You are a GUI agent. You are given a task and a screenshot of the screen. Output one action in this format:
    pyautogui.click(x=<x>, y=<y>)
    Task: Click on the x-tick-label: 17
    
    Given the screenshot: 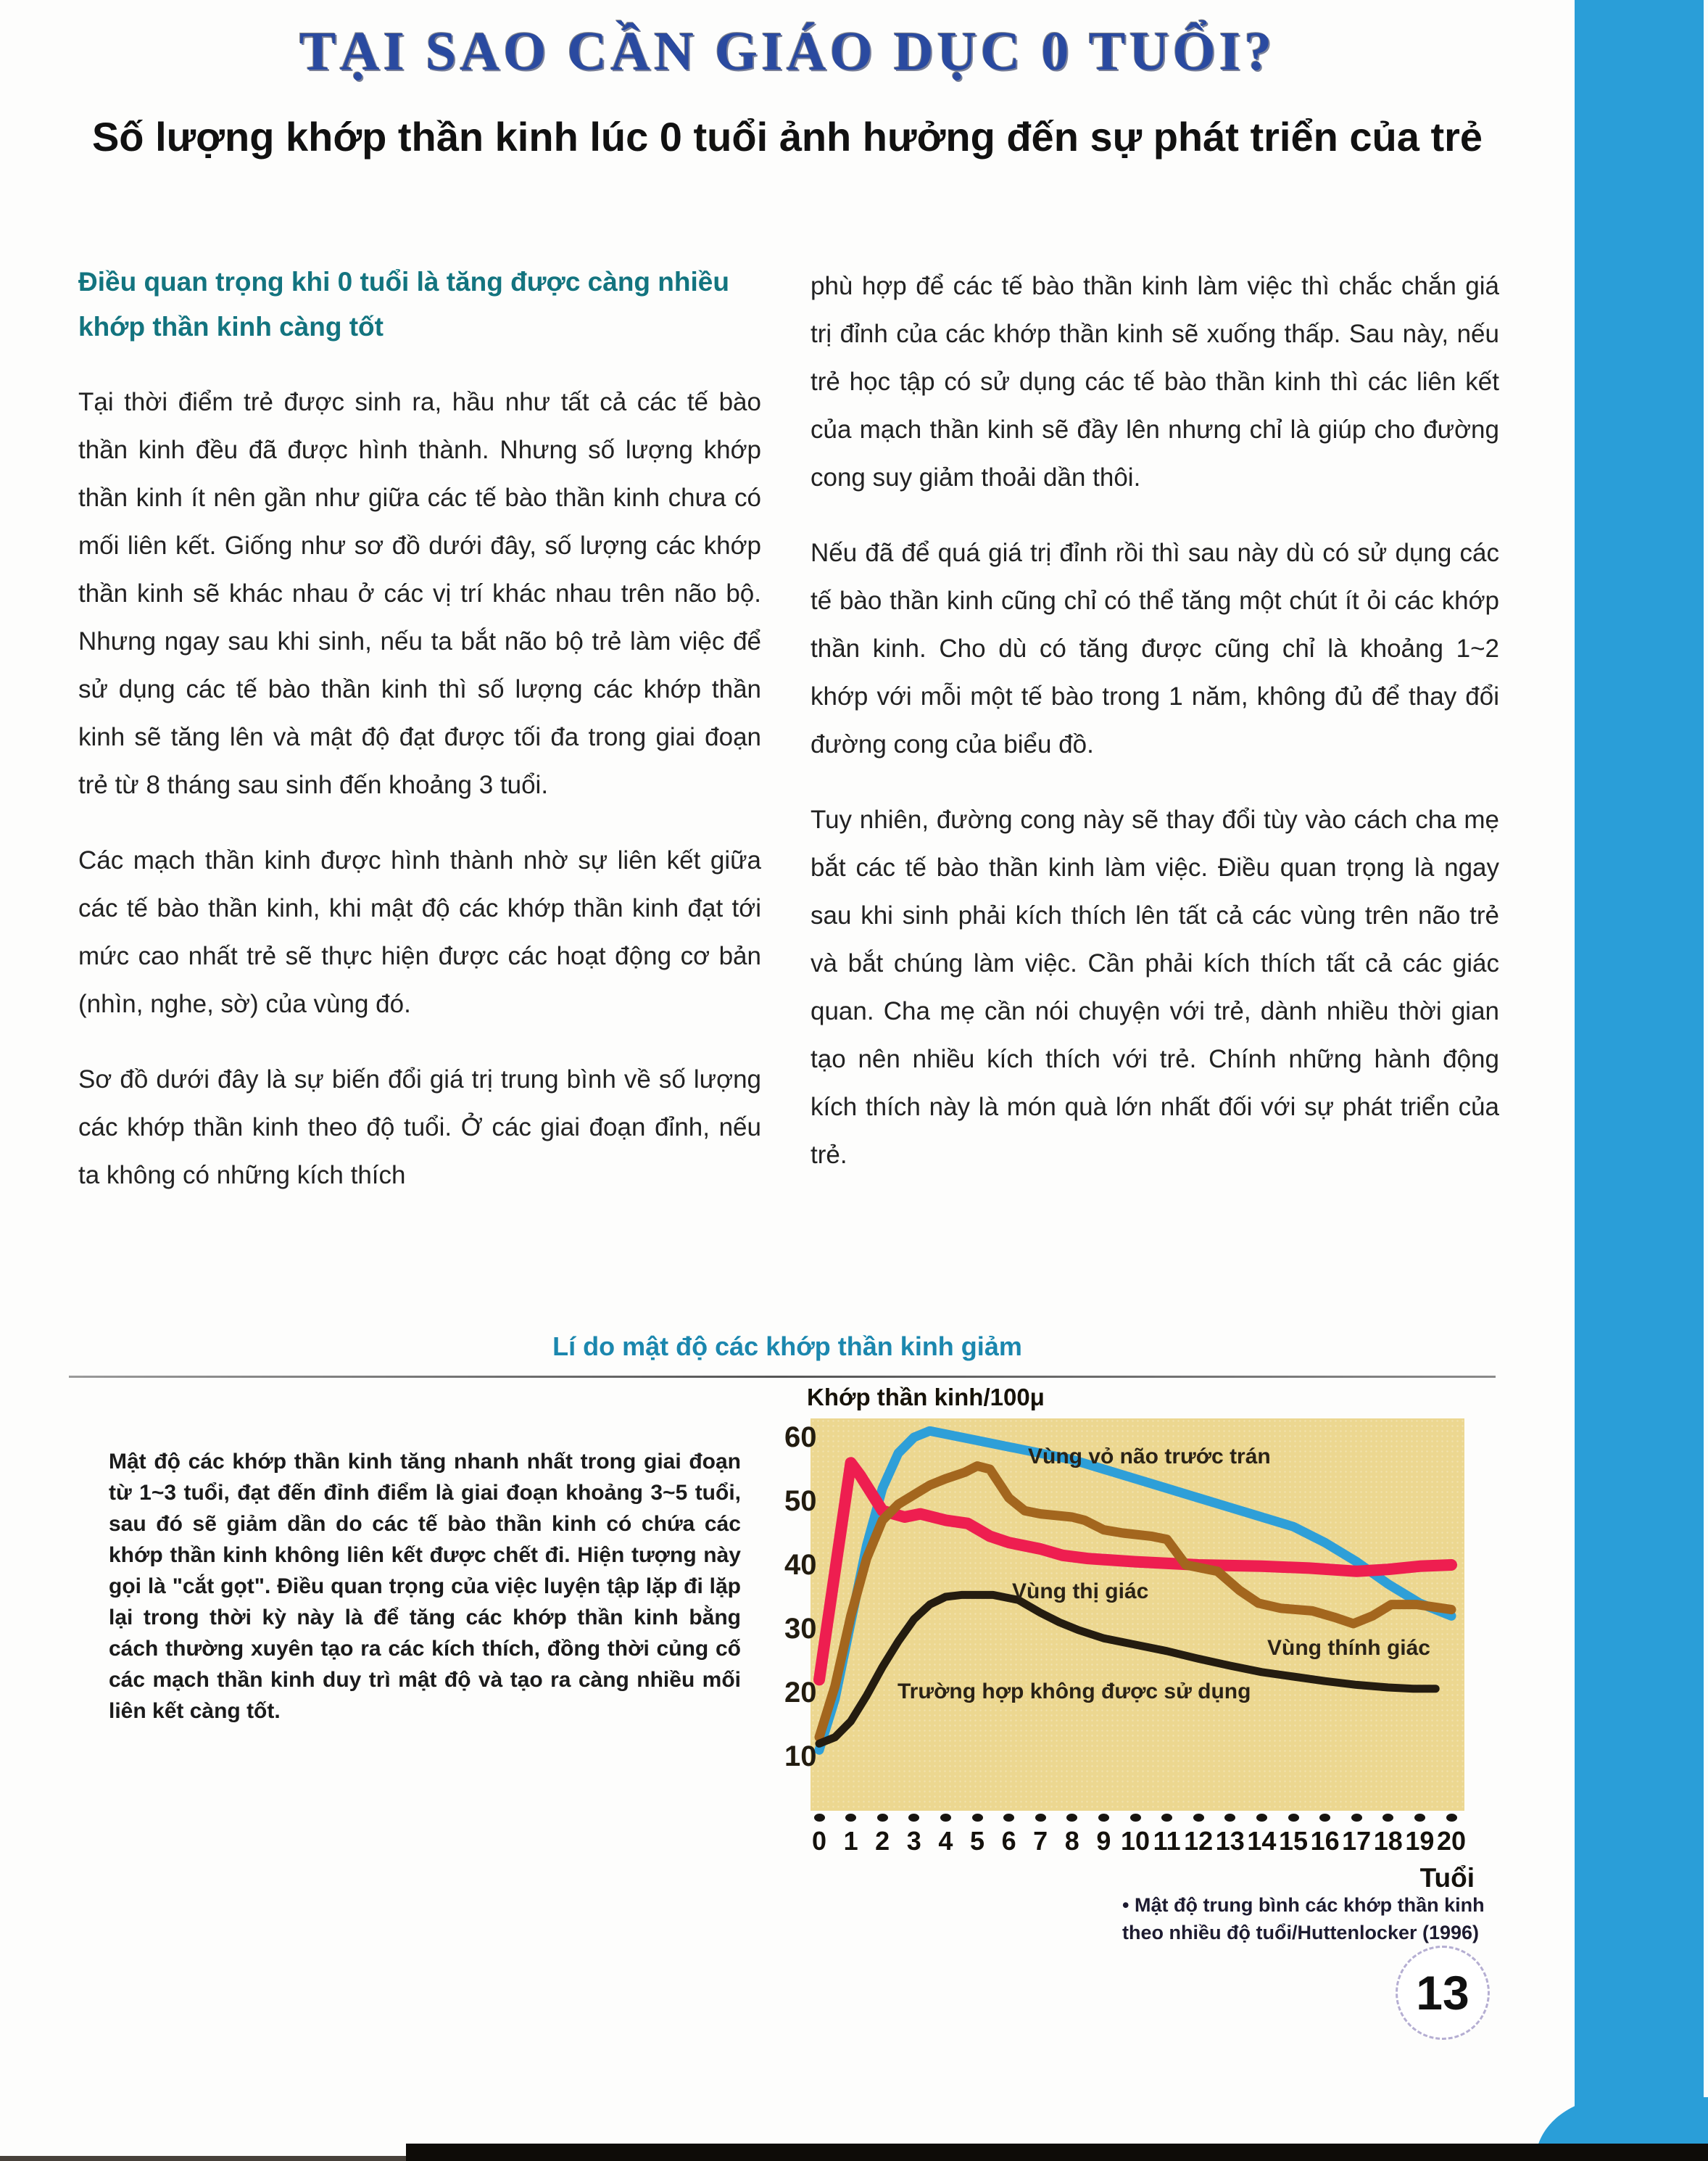 What is the action you would take?
    pyautogui.click(x=1357, y=1841)
    